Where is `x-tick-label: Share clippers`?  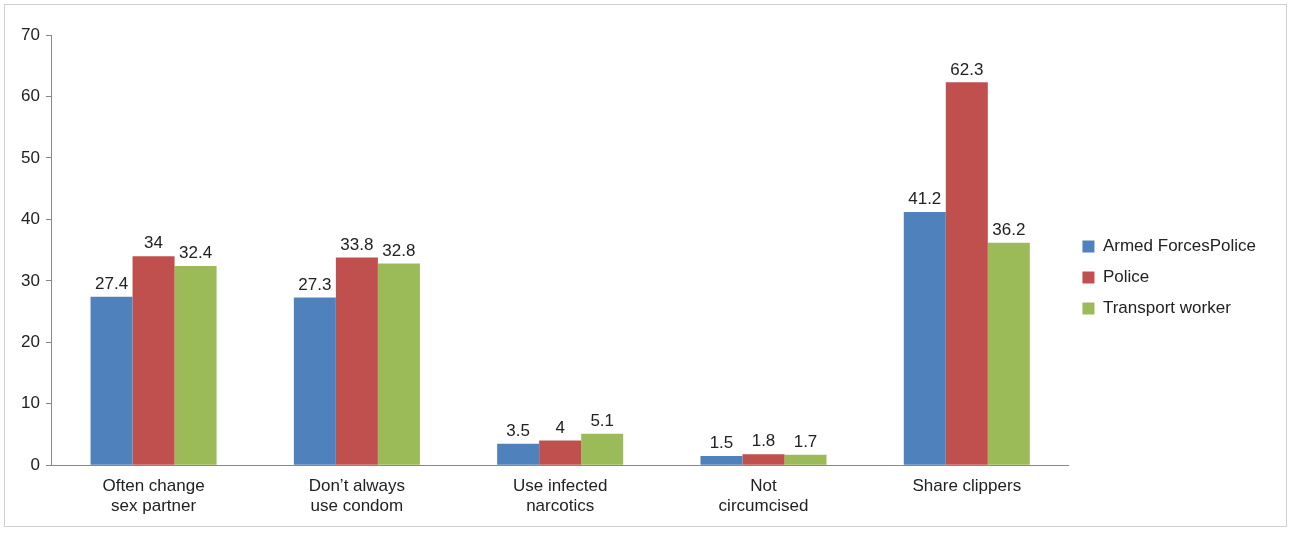
x-tick-label: Share clippers is located at coordinates (967, 486).